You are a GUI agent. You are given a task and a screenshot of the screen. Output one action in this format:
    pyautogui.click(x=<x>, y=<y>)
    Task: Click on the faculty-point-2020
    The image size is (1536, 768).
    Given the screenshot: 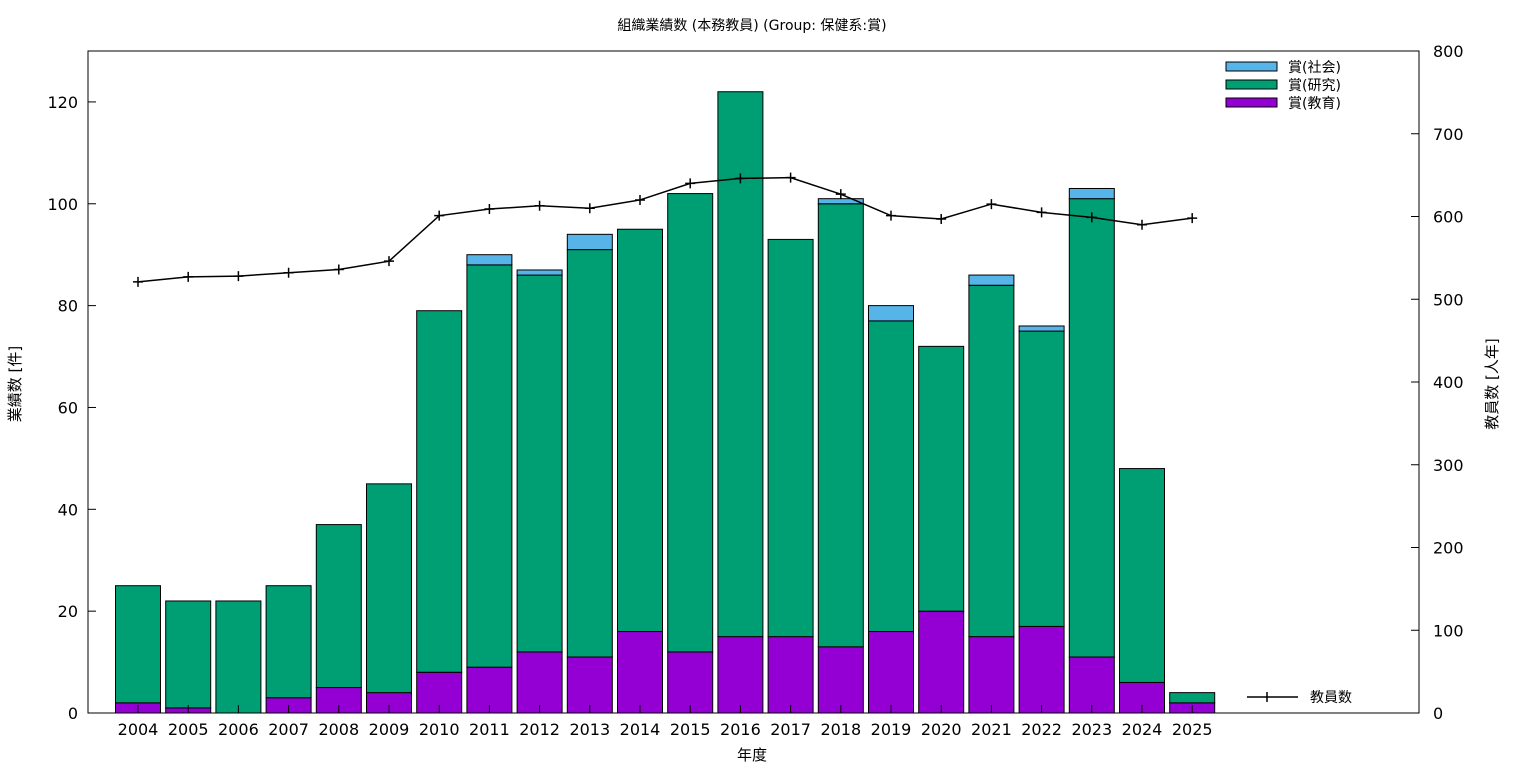 What is the action you would take?
    pyautogui.click(x=941, y=218)
    